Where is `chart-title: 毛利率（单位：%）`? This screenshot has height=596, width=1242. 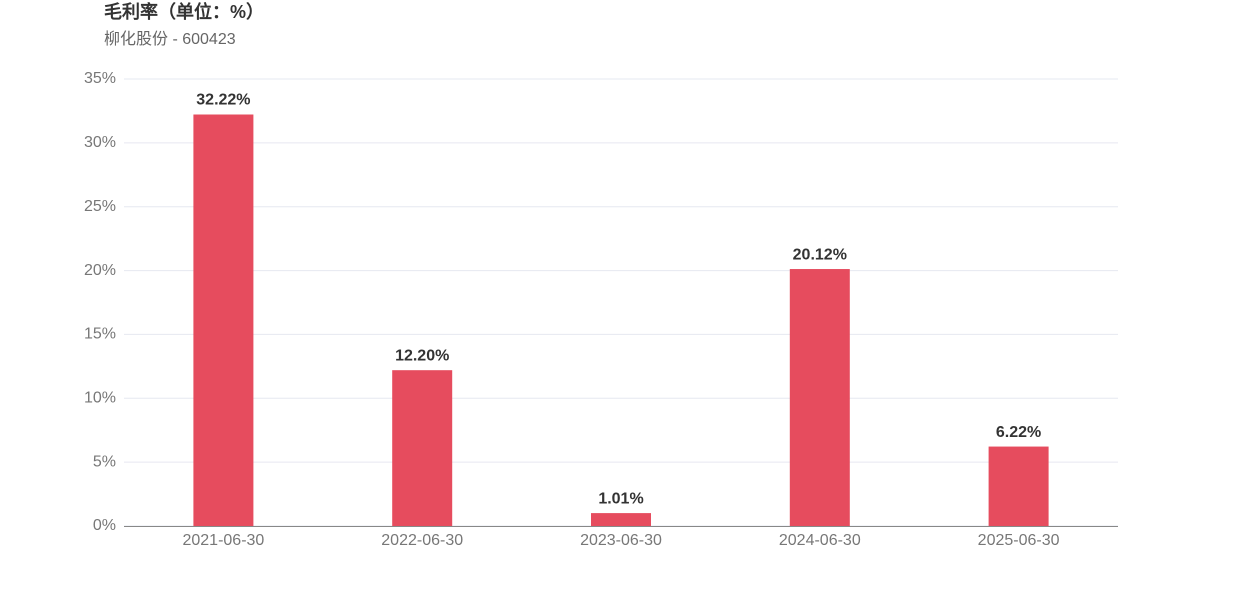
chart-title: 毛利率（单位：%） is located at coordinates (184, 11).